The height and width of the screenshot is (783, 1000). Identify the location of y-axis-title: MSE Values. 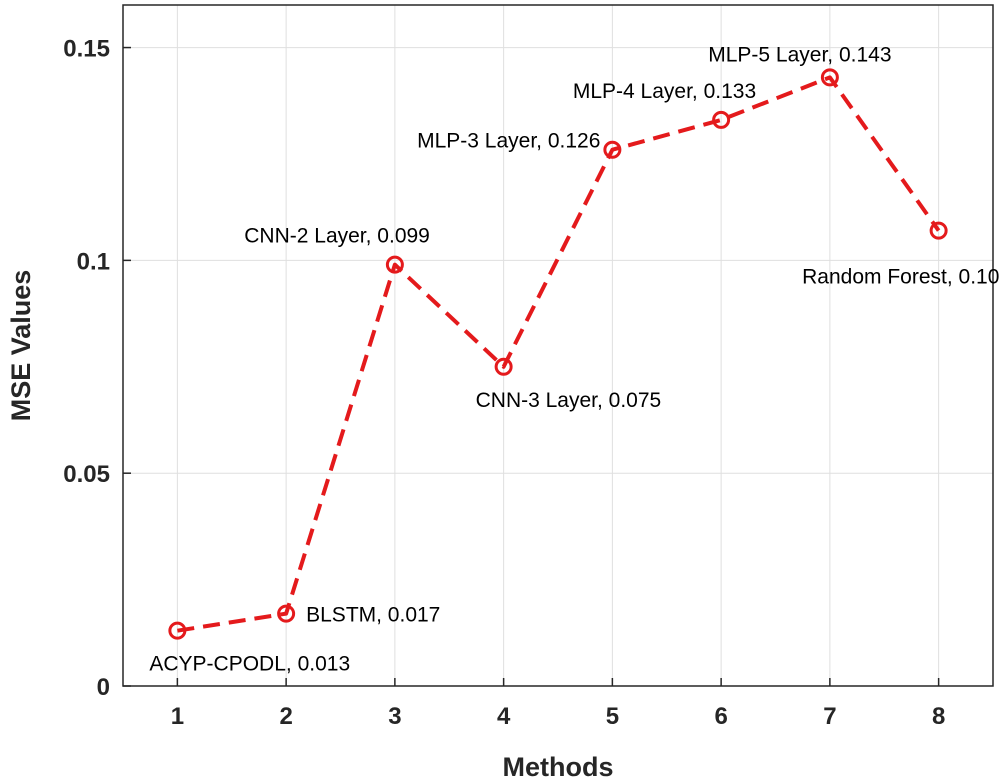
(21, 346).